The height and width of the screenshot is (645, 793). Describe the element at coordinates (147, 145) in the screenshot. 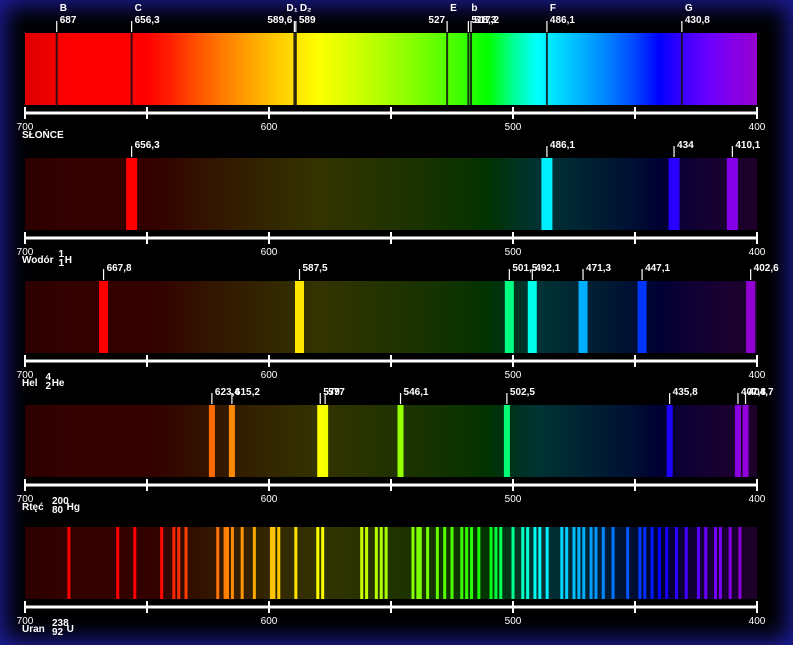

I see `line-label: 656,3` at that location.